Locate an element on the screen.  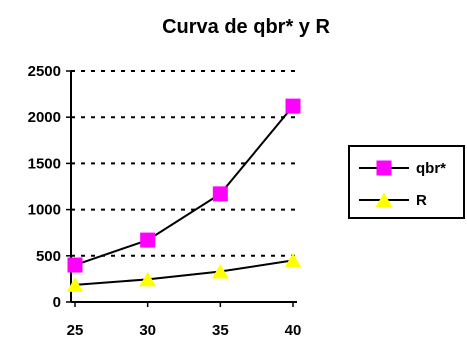
x-tick-label: 30 is located at coordinates (147, 330).